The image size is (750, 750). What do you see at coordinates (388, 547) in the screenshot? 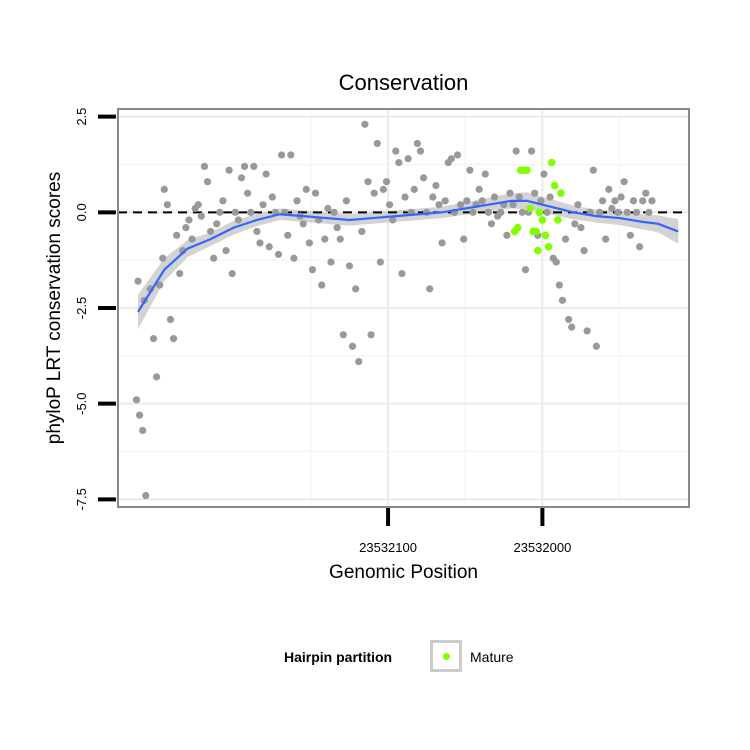
I see `x-tick-label: 23532100` at bounding box center [388, 547].